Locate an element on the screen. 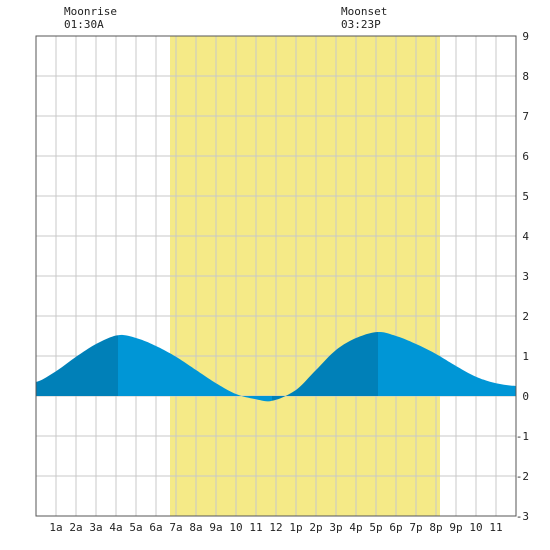 The image size is (550, 550). x-tick-label: 7a is located at coordinates (175, 527).